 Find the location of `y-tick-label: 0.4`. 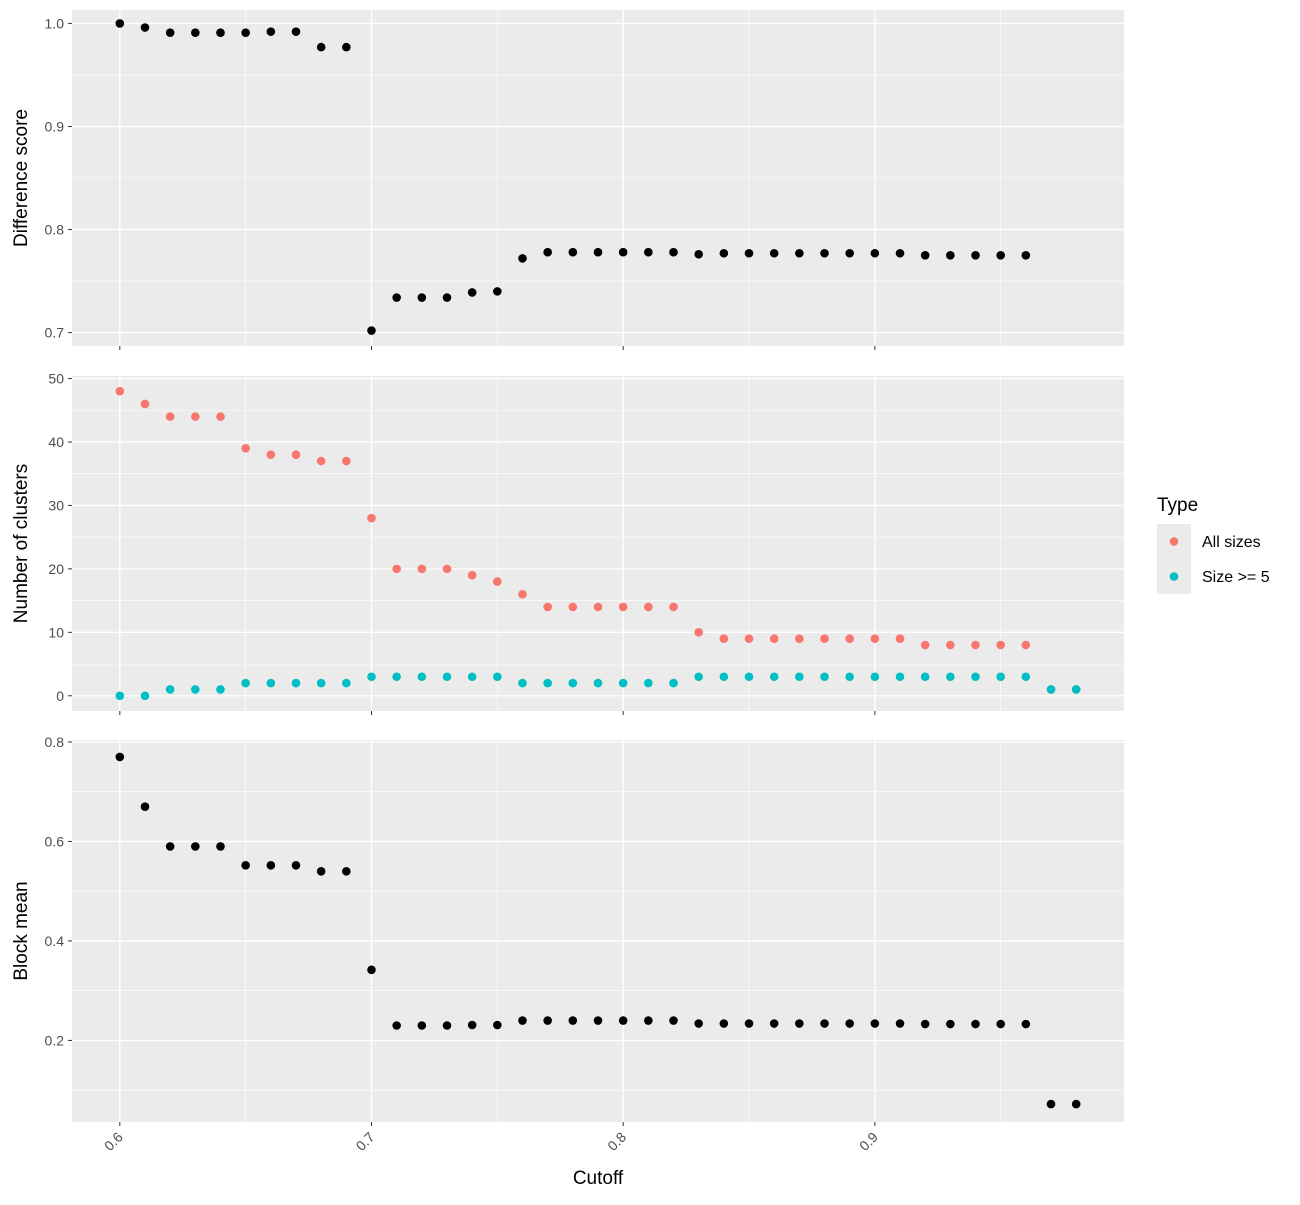

y-tick-label: 0.4 is located at coordinates (55, 941).